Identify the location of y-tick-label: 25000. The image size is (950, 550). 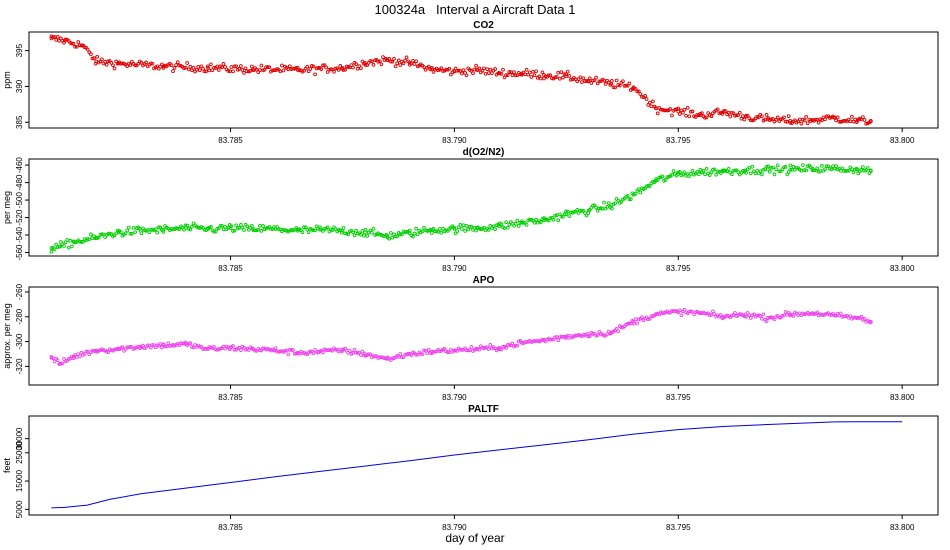
(19, 452).